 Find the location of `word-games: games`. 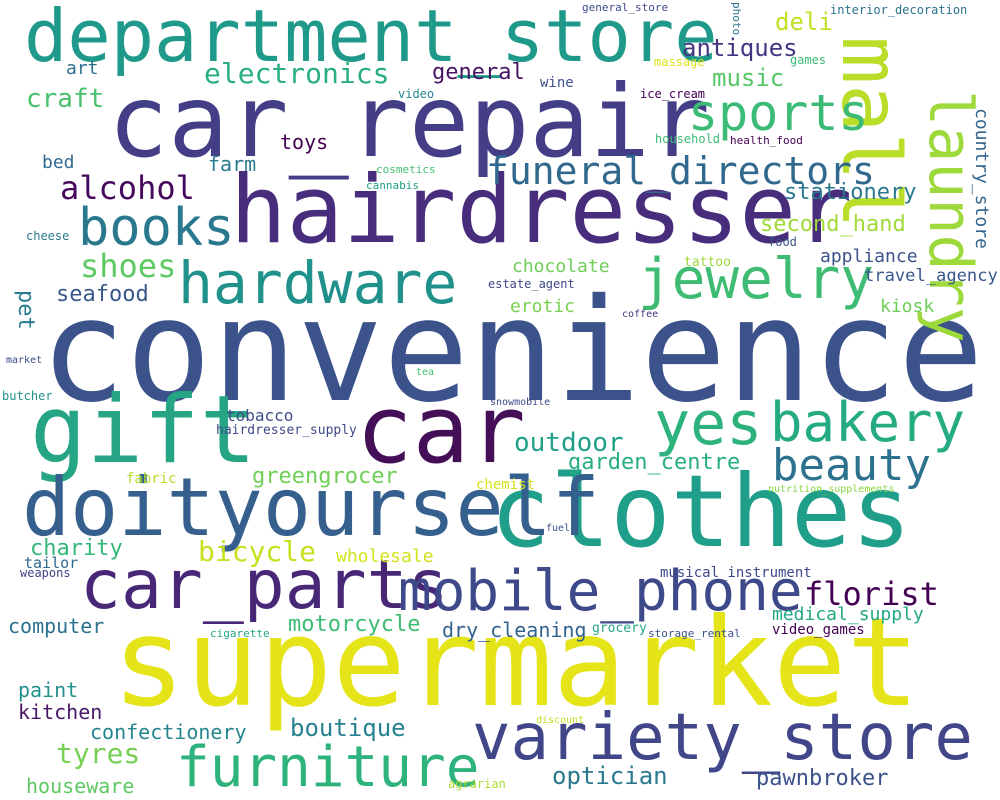

word-games: games is located at coordinates (808, 60).